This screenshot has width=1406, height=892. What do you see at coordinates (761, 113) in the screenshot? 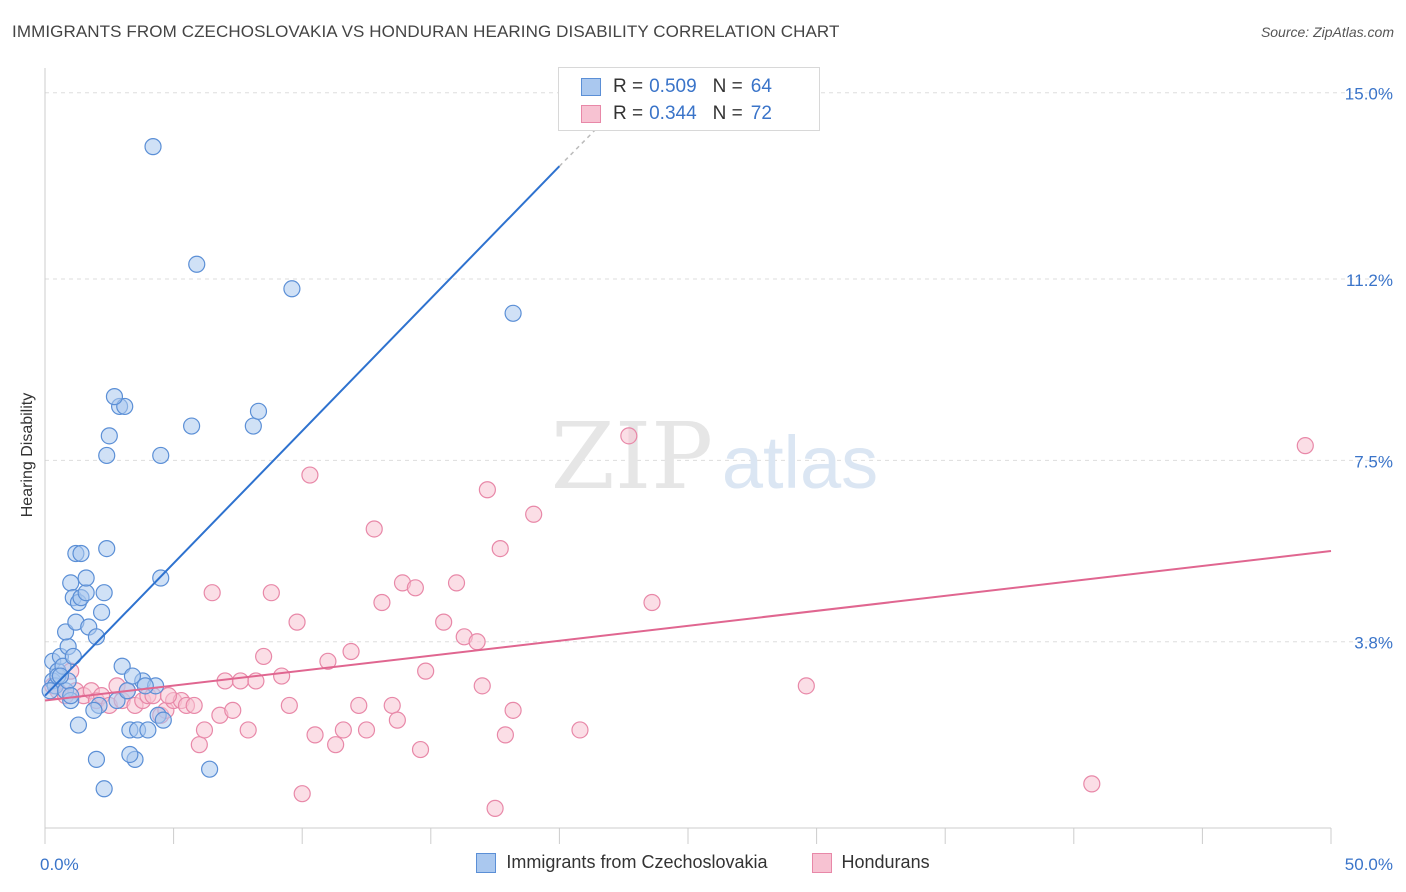
I see `legend-n-value: 72` at bounding box center [761, 113].